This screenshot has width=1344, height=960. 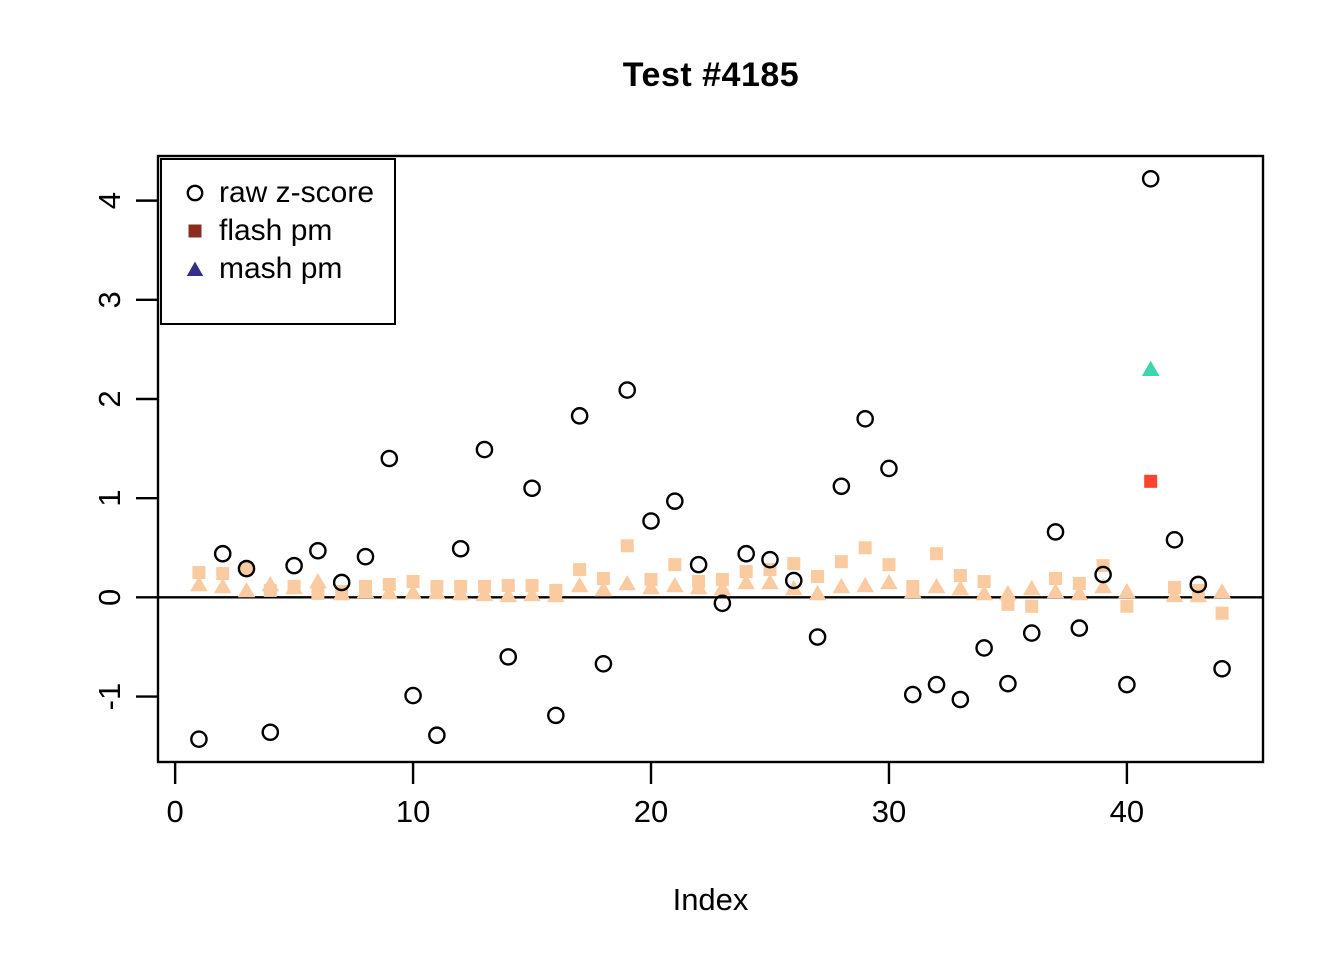 I want to click on y-axis-tick-label: 3, so click(x=109, y=299).